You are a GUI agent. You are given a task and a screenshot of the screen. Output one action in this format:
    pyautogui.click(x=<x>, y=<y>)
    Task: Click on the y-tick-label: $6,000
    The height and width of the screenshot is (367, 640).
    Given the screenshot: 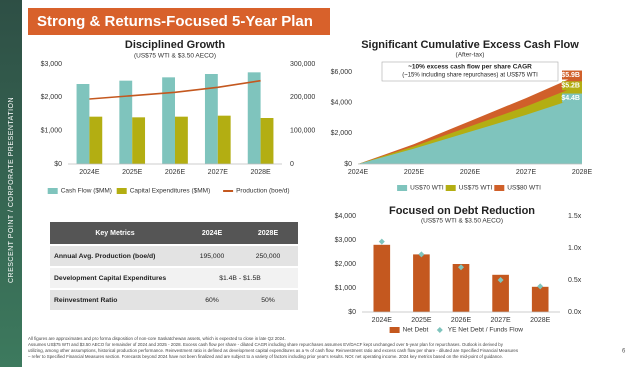 What is the action you would take?
    pyautogui.click(x=342, y=72)
    